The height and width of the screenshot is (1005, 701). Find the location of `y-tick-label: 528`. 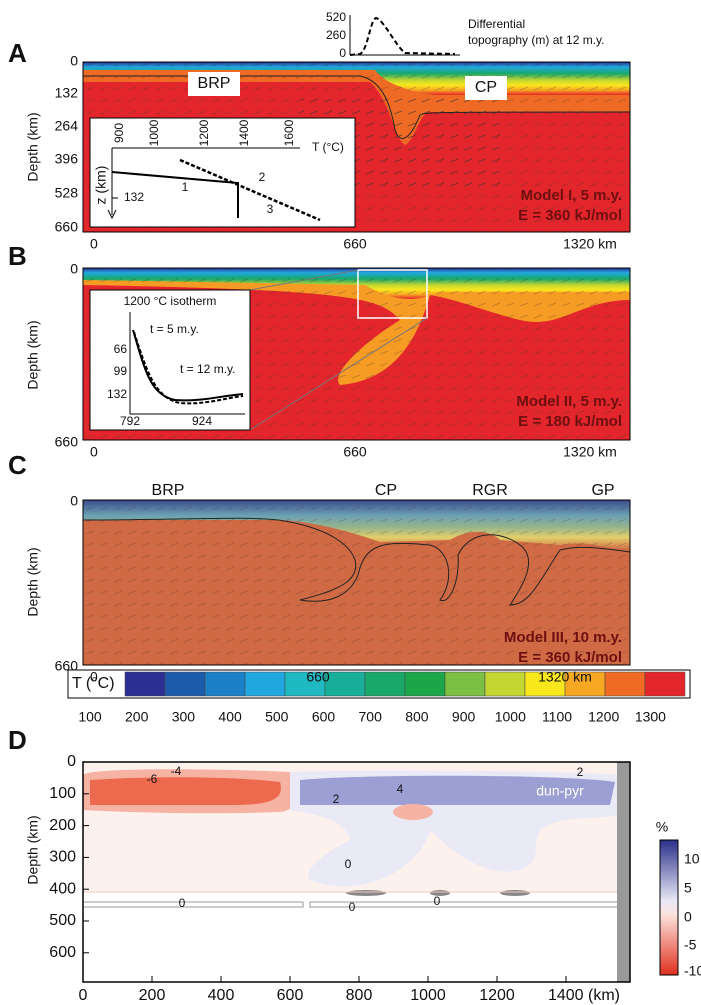

y-tick-label: 528 is located at coordinates (67, 193).